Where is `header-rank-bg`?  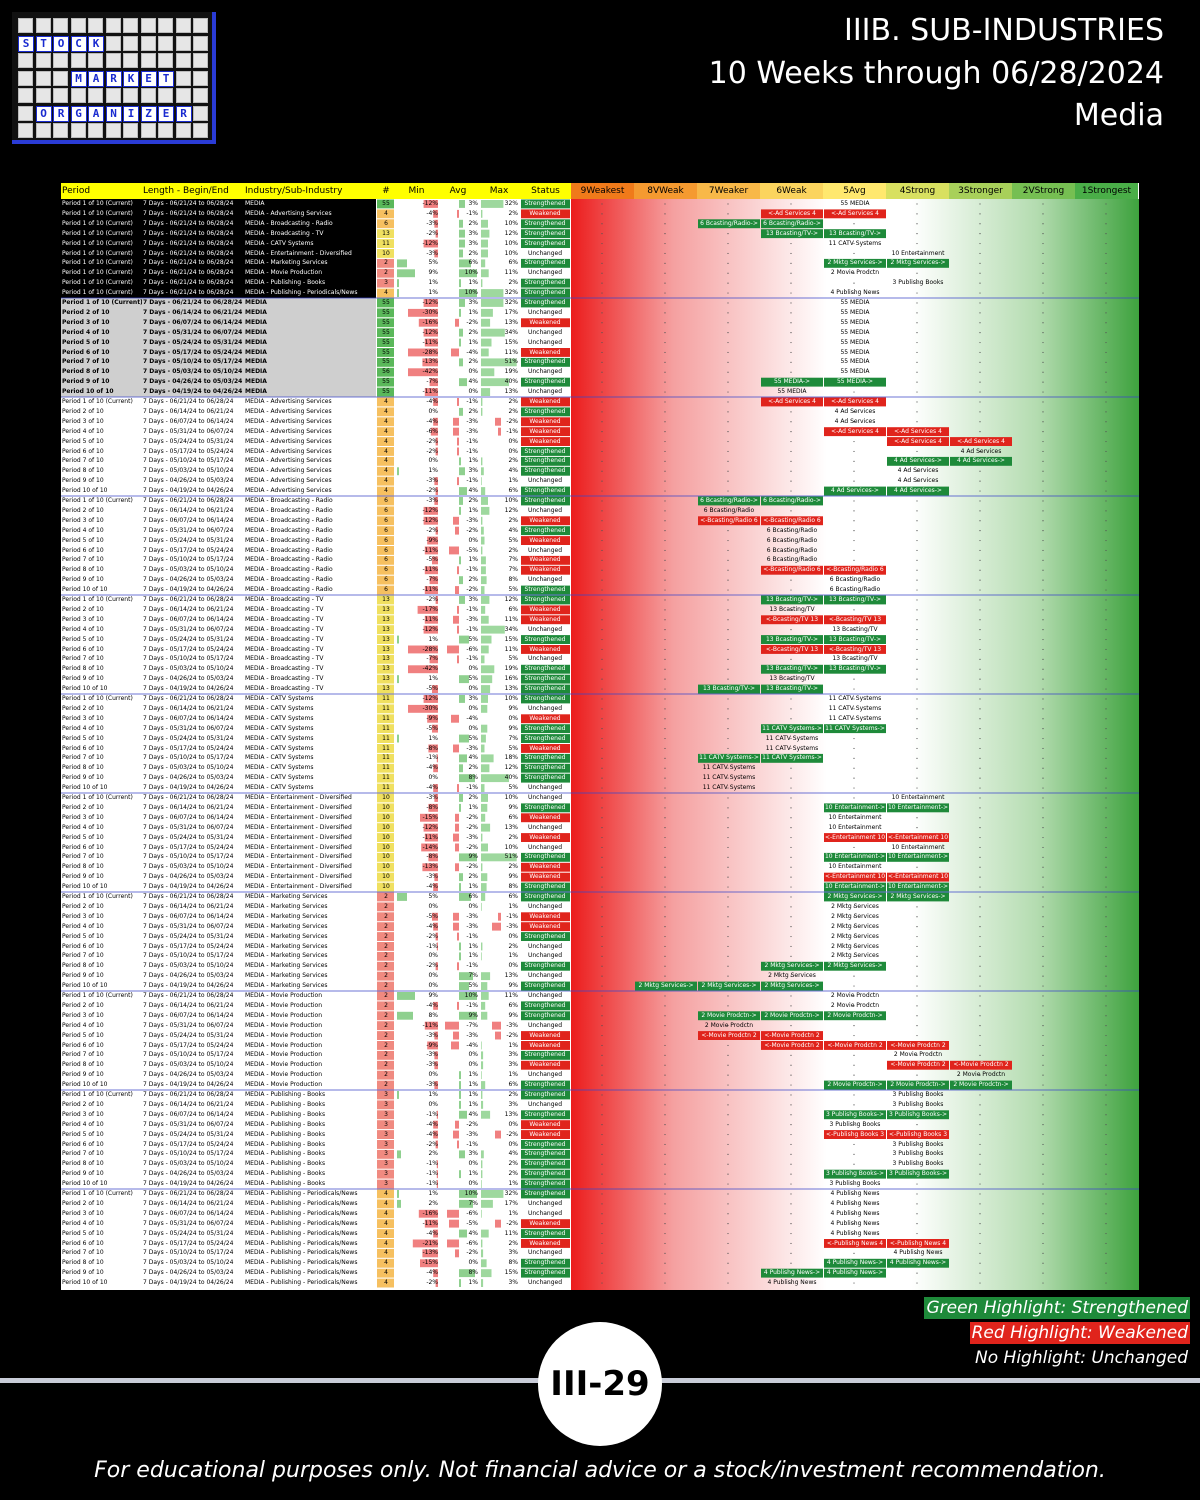
header-rank-bg is located at coordinates (728, 191).